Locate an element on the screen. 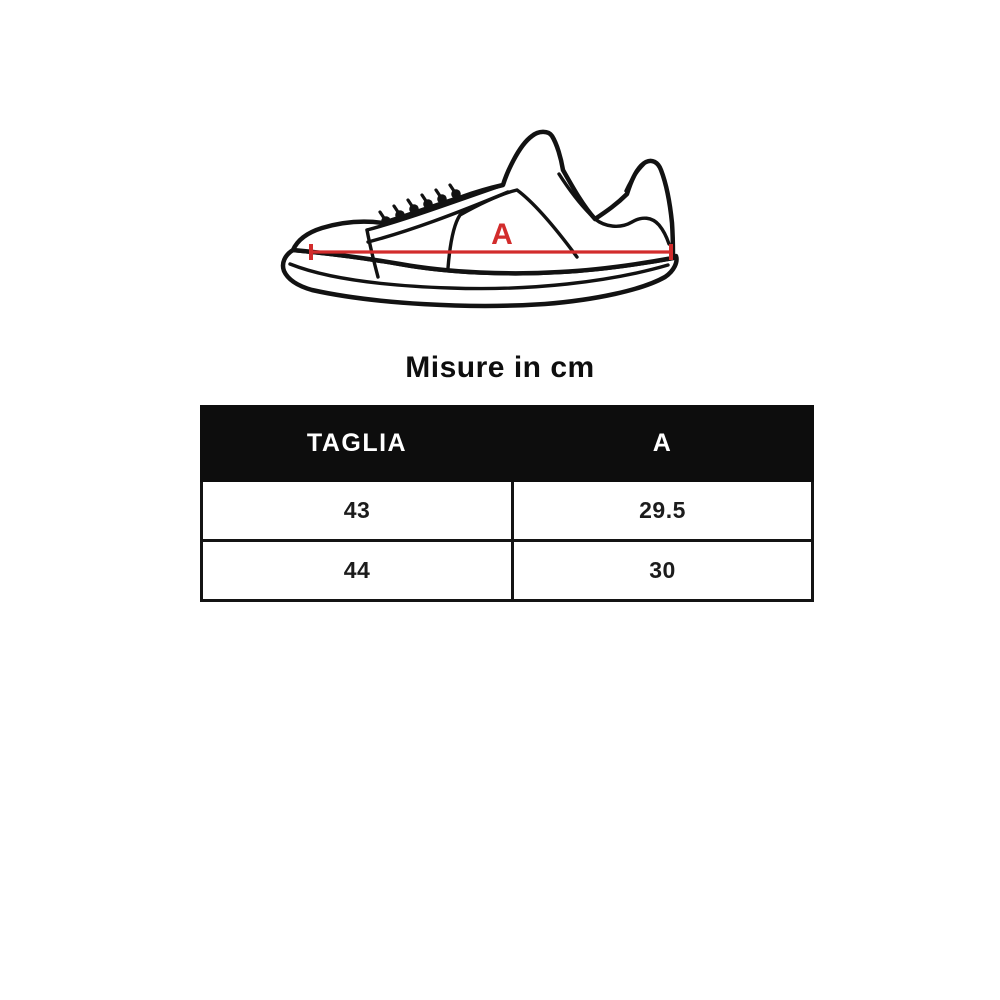 This screenshot has width=1000, height=1000. heel-tab-seam is located at coordinates (635, 177).